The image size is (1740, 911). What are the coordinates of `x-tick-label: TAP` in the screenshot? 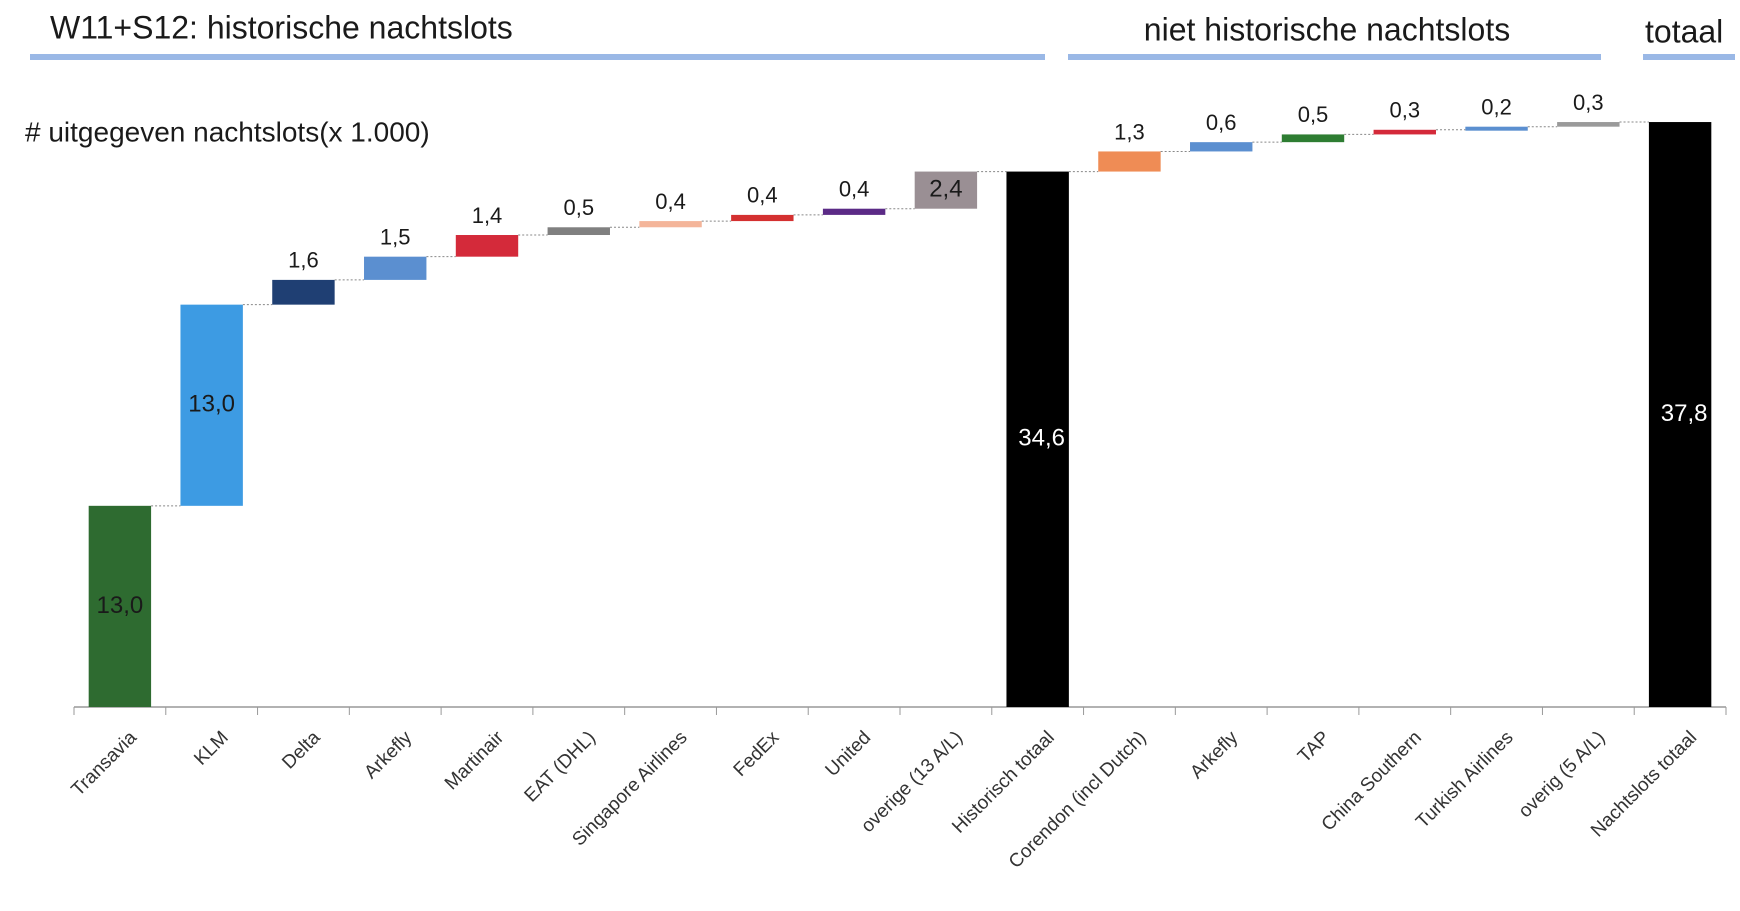 It's located at (1314, 747).